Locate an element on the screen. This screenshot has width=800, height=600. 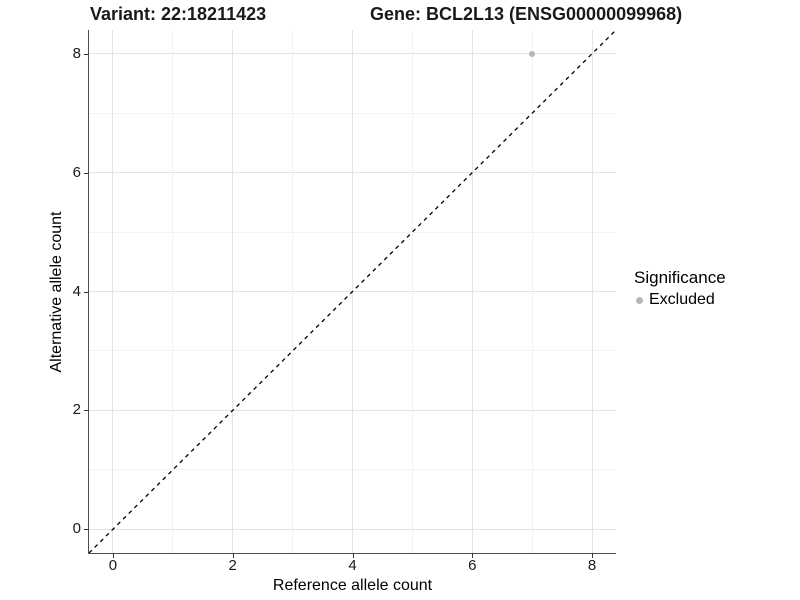
legend-item-label: Excluded is located at coordinates (682, 299).